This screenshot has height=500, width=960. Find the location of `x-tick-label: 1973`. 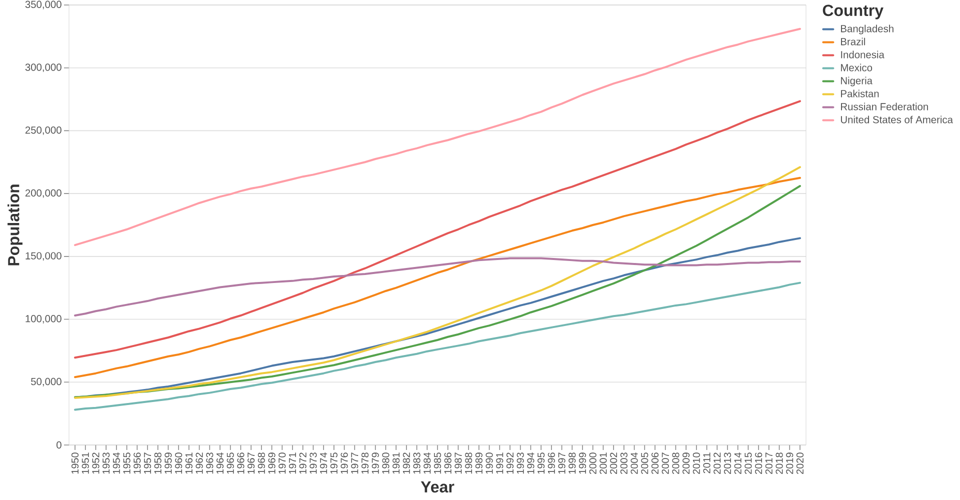

x-tick-label: 1973 is located at coordinates (313, 463).